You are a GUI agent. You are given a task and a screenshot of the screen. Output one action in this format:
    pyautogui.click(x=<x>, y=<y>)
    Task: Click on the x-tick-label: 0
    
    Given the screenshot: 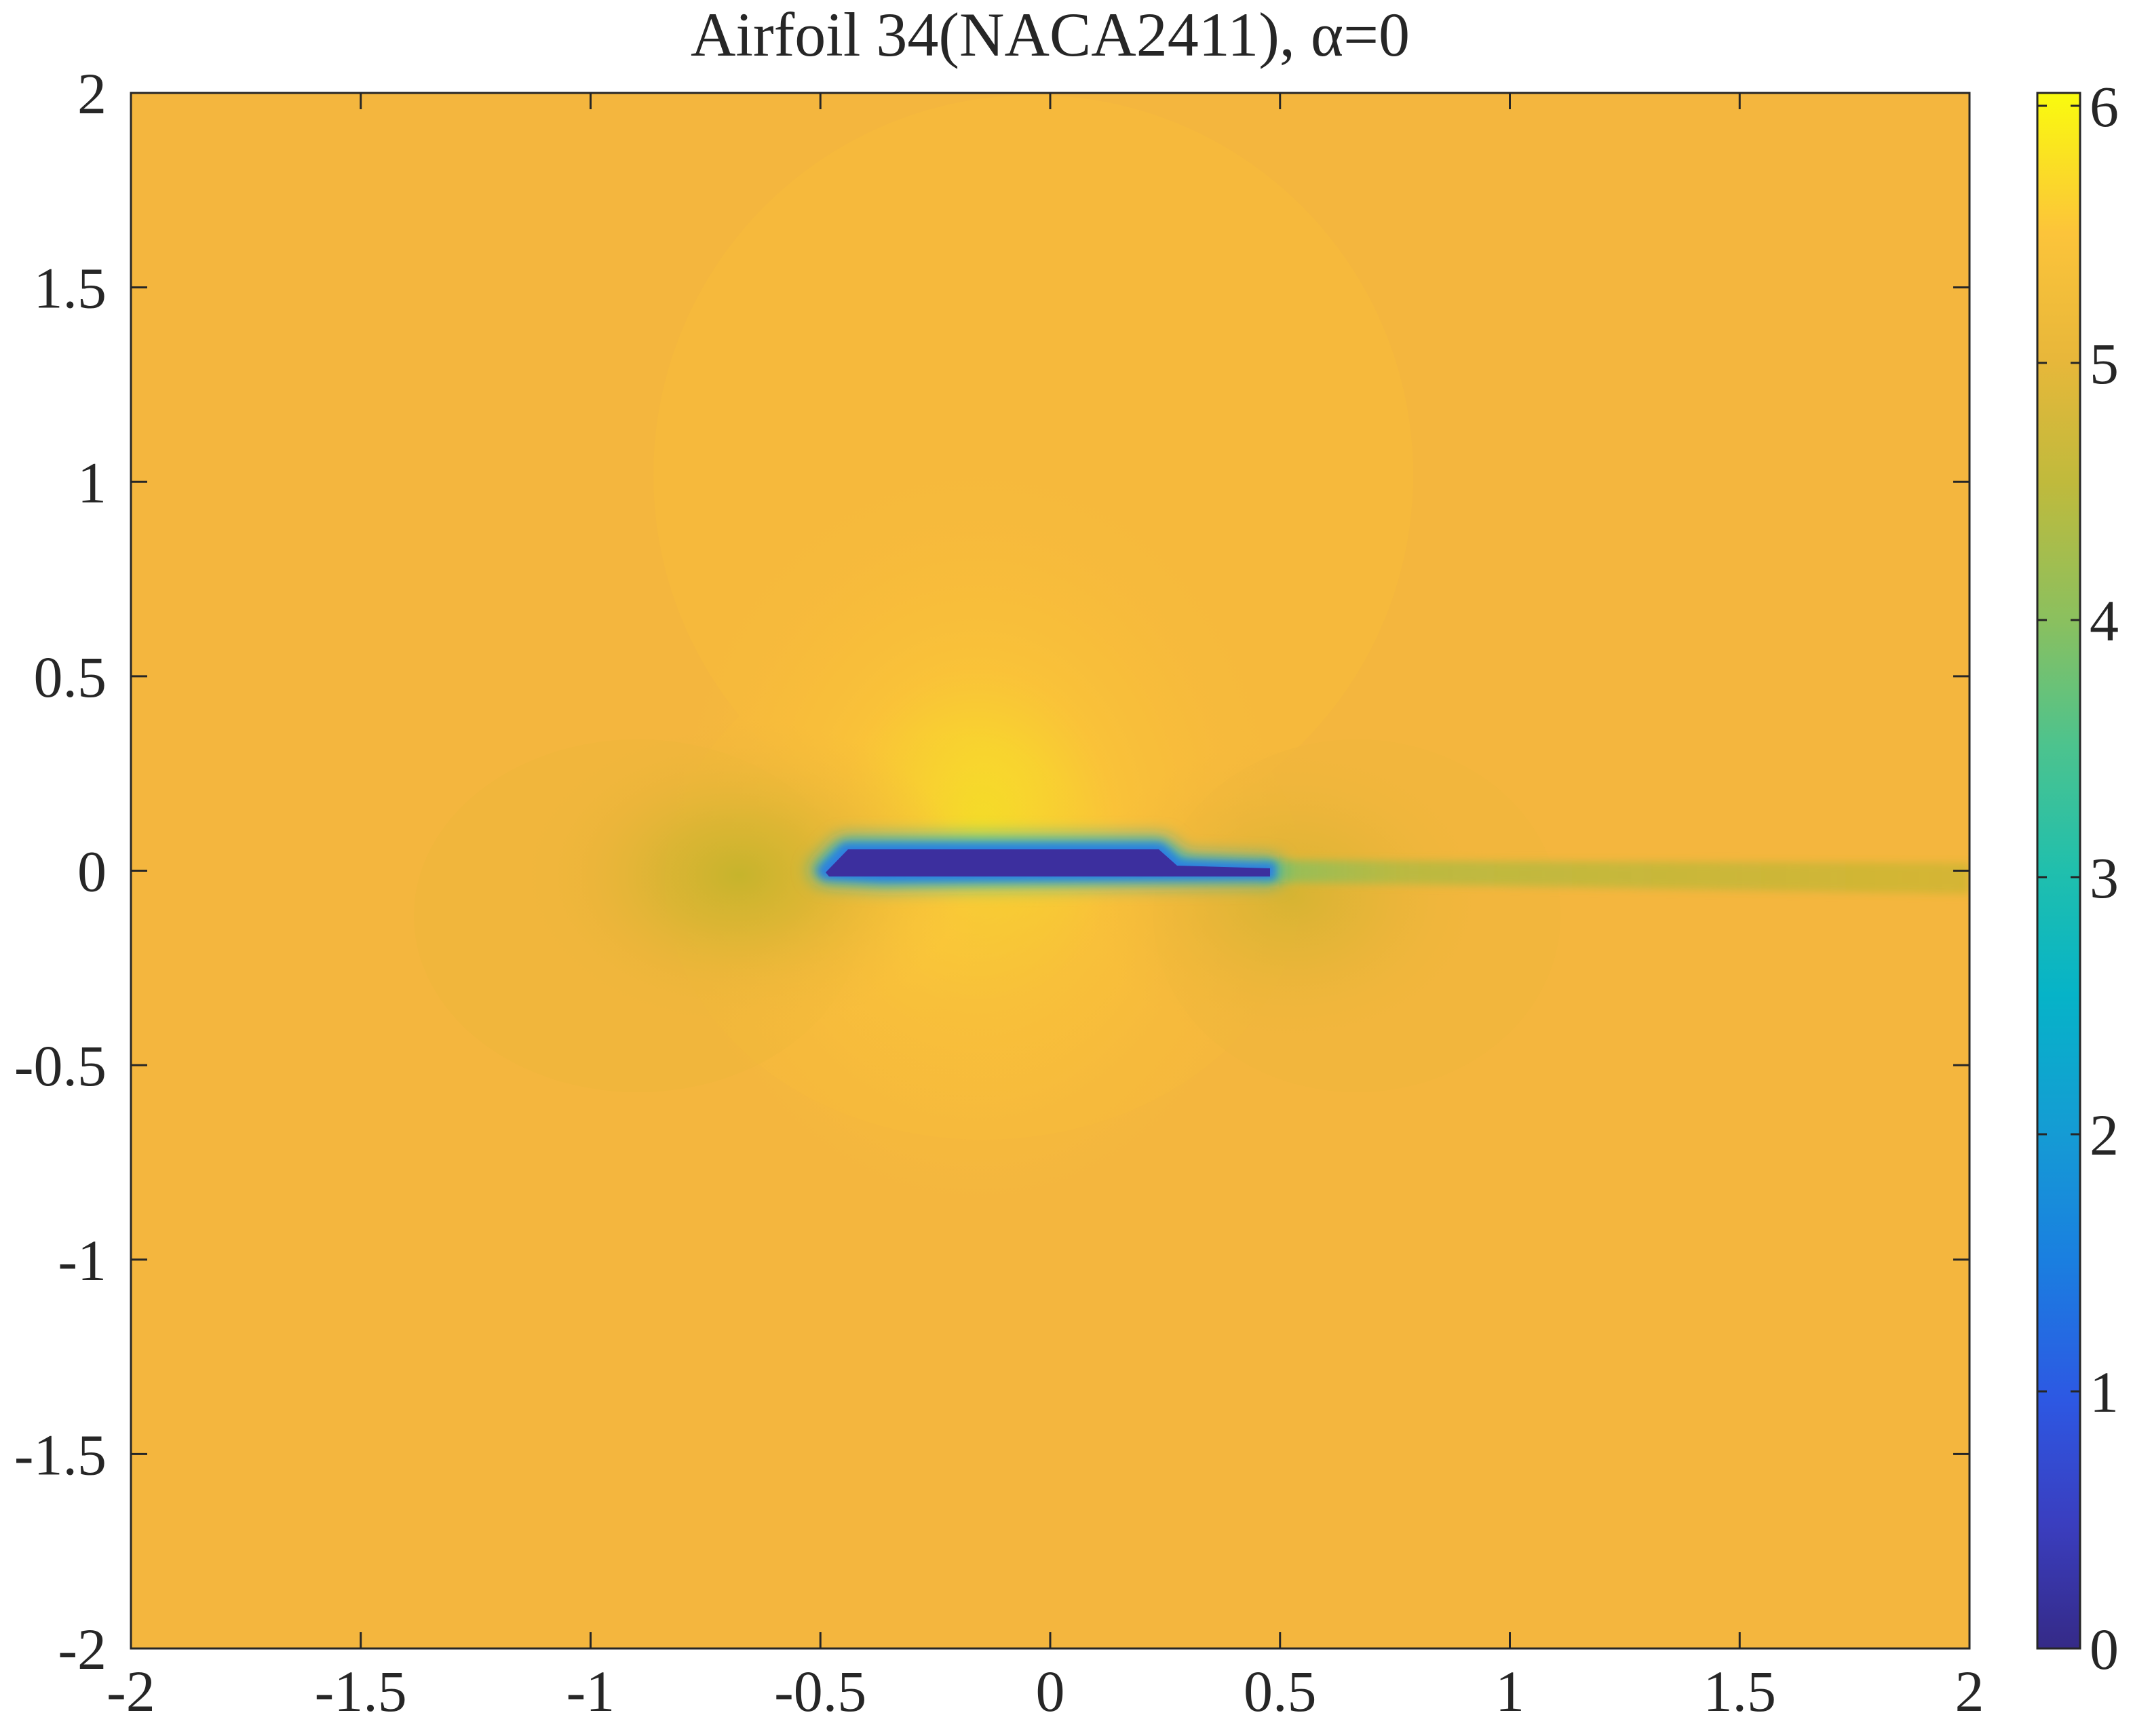 What is the action you would take?
    pyautogui.click(x=1050, y=1692)
    